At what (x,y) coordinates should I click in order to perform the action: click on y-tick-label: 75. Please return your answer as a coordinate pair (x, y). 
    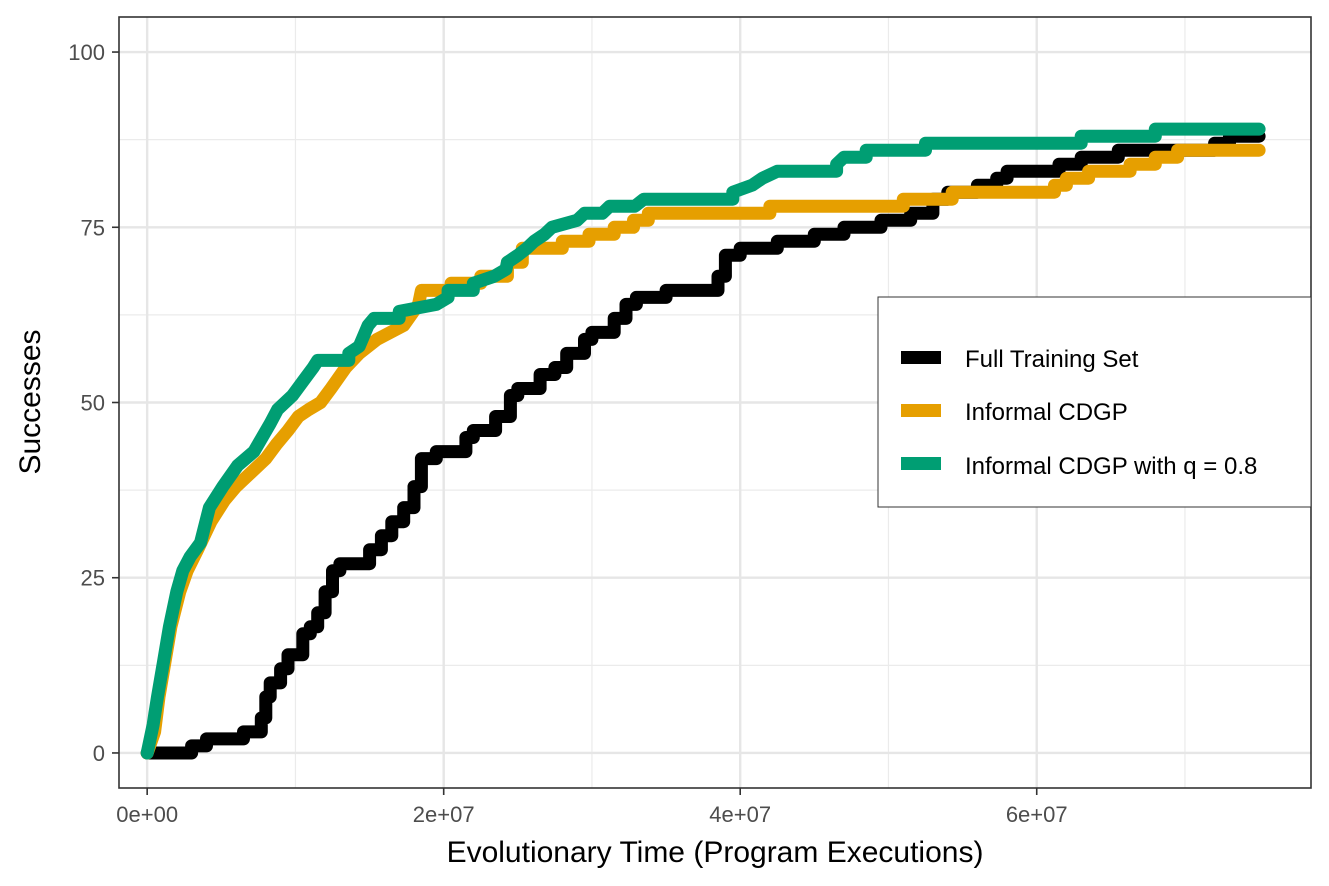
    Looking at the image, I should click on (93, 227).